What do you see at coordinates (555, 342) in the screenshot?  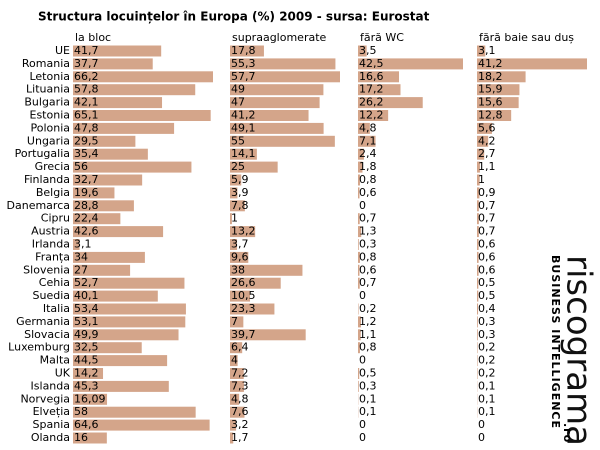 I see `logo-tagline: BUSINESS INTELLIGENCE` at bounding box center [555, 342].